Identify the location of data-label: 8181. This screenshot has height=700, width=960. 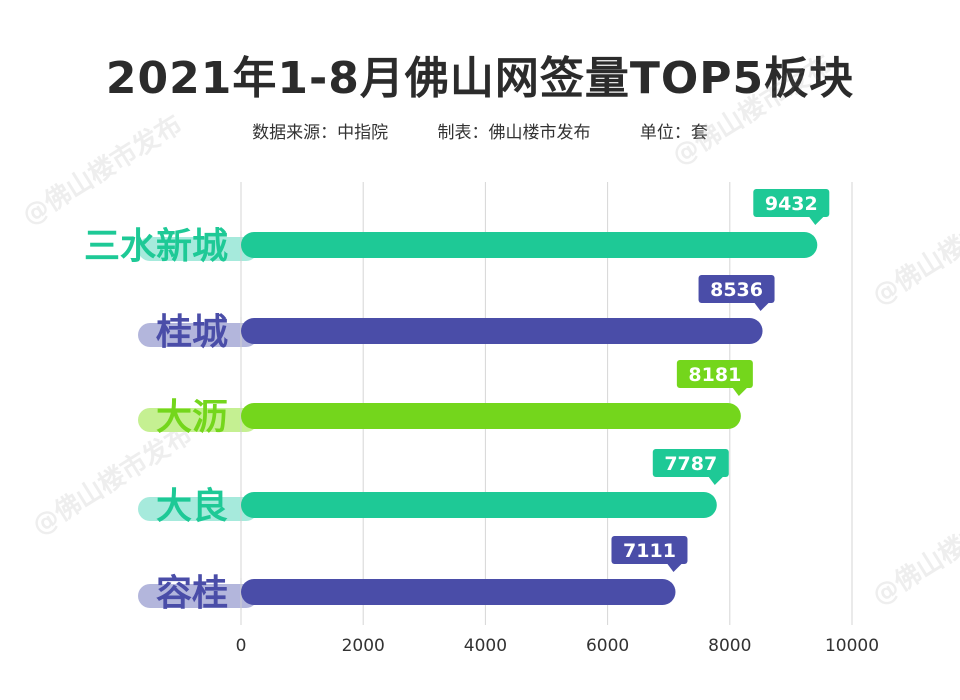
(714, 375).